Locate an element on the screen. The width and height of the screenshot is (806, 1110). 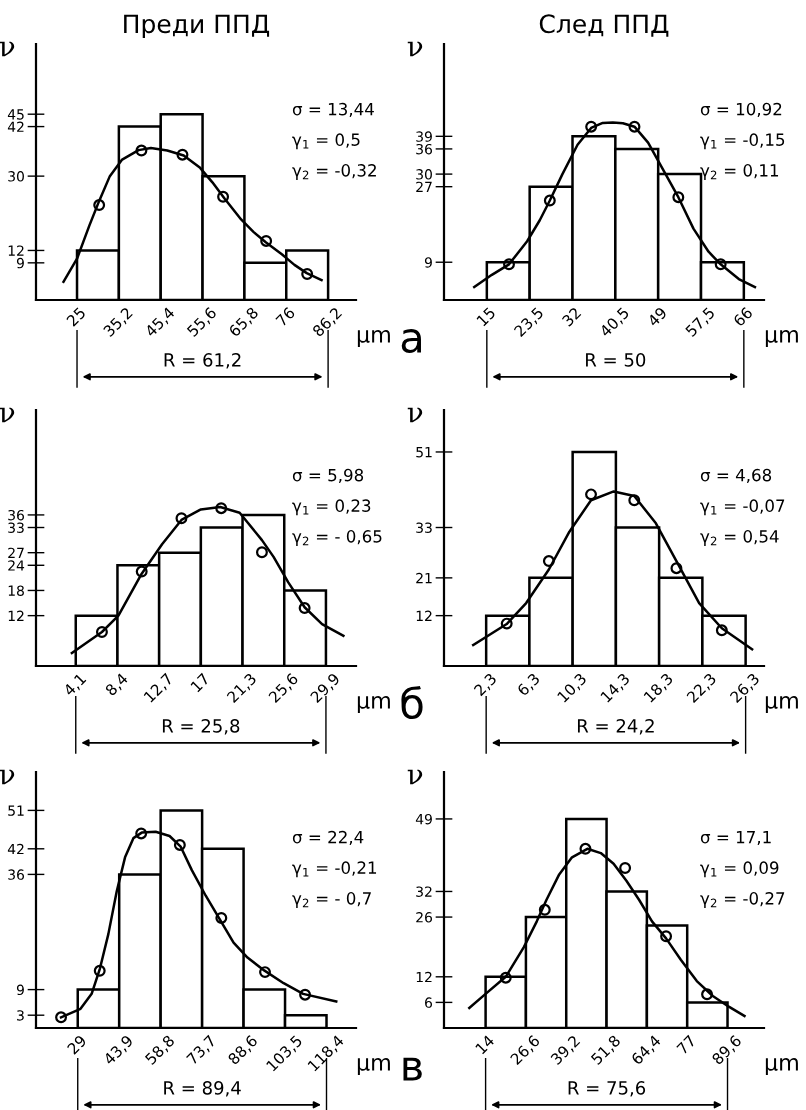
annotation: γ$_{1}$ = 0,23 is located at coordinates (331, 507).